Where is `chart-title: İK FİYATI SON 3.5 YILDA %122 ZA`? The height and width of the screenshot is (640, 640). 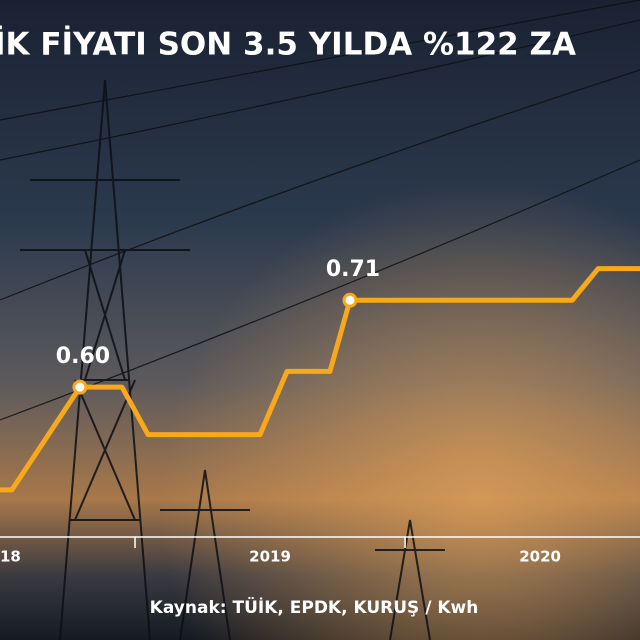 chart-title: İK FİYATI SON 3.5 YILDA %122 ZA is located at coordinates (288, 45).